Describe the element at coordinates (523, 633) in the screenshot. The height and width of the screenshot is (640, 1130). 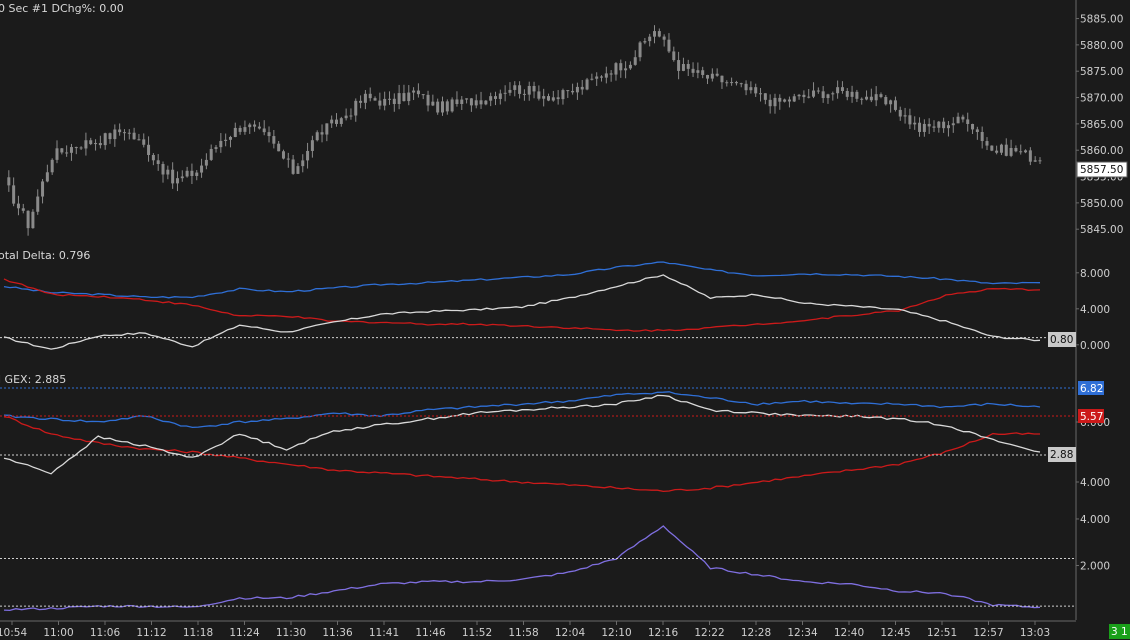
I see `time-tick-label: 11:58` at that location.